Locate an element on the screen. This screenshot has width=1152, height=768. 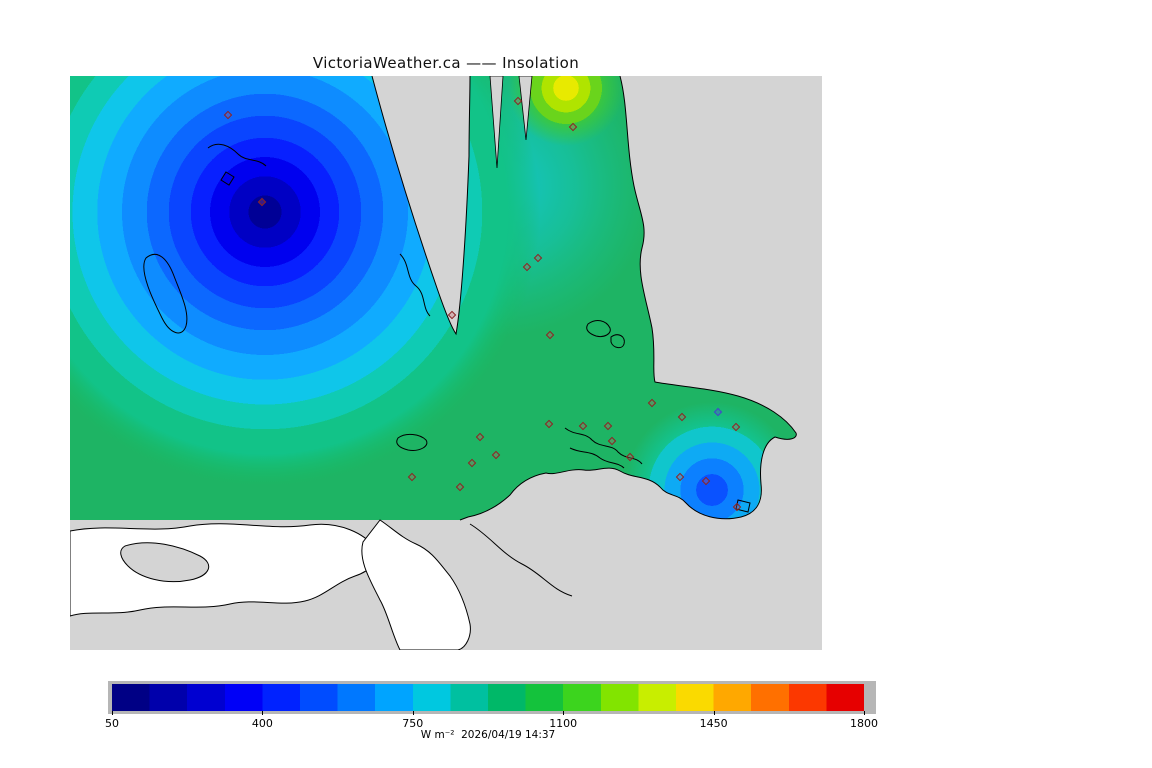
inlet-shapes is located at coordinates (511, 122).